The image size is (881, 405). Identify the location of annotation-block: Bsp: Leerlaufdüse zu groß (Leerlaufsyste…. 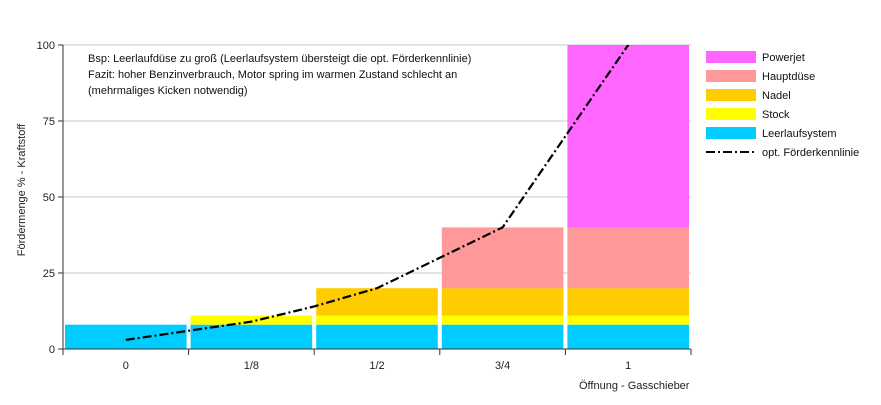
(279, 75).